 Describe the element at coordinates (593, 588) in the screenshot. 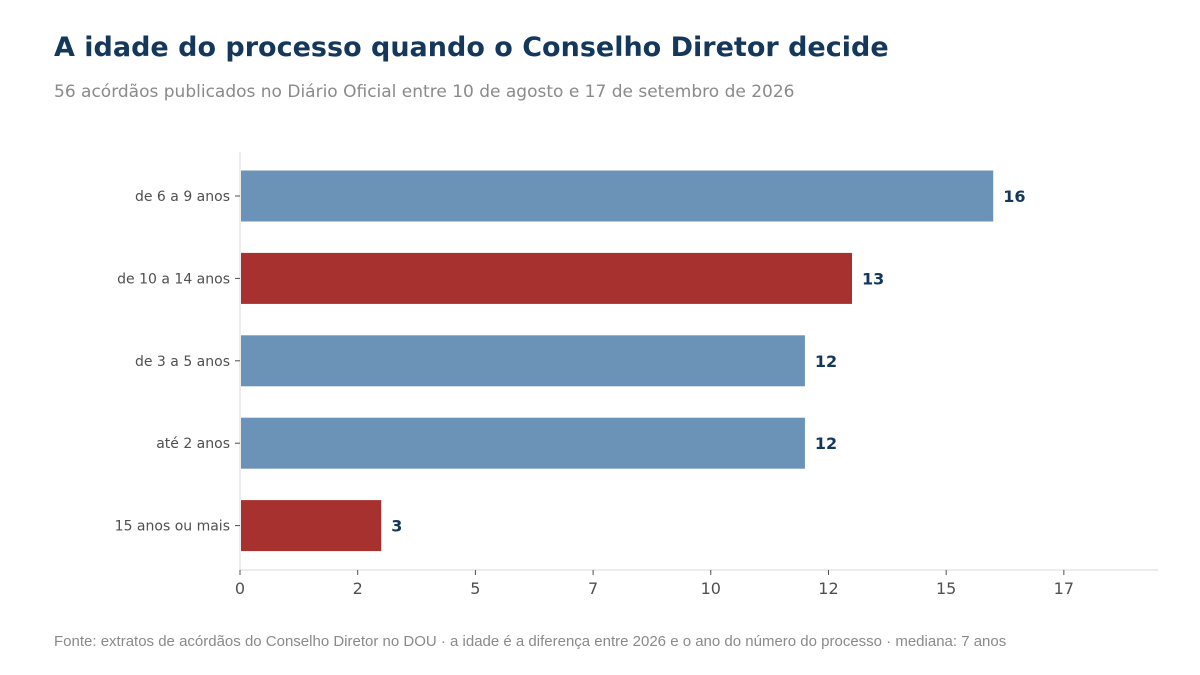

I see `x-tick-label: 7` at that location.